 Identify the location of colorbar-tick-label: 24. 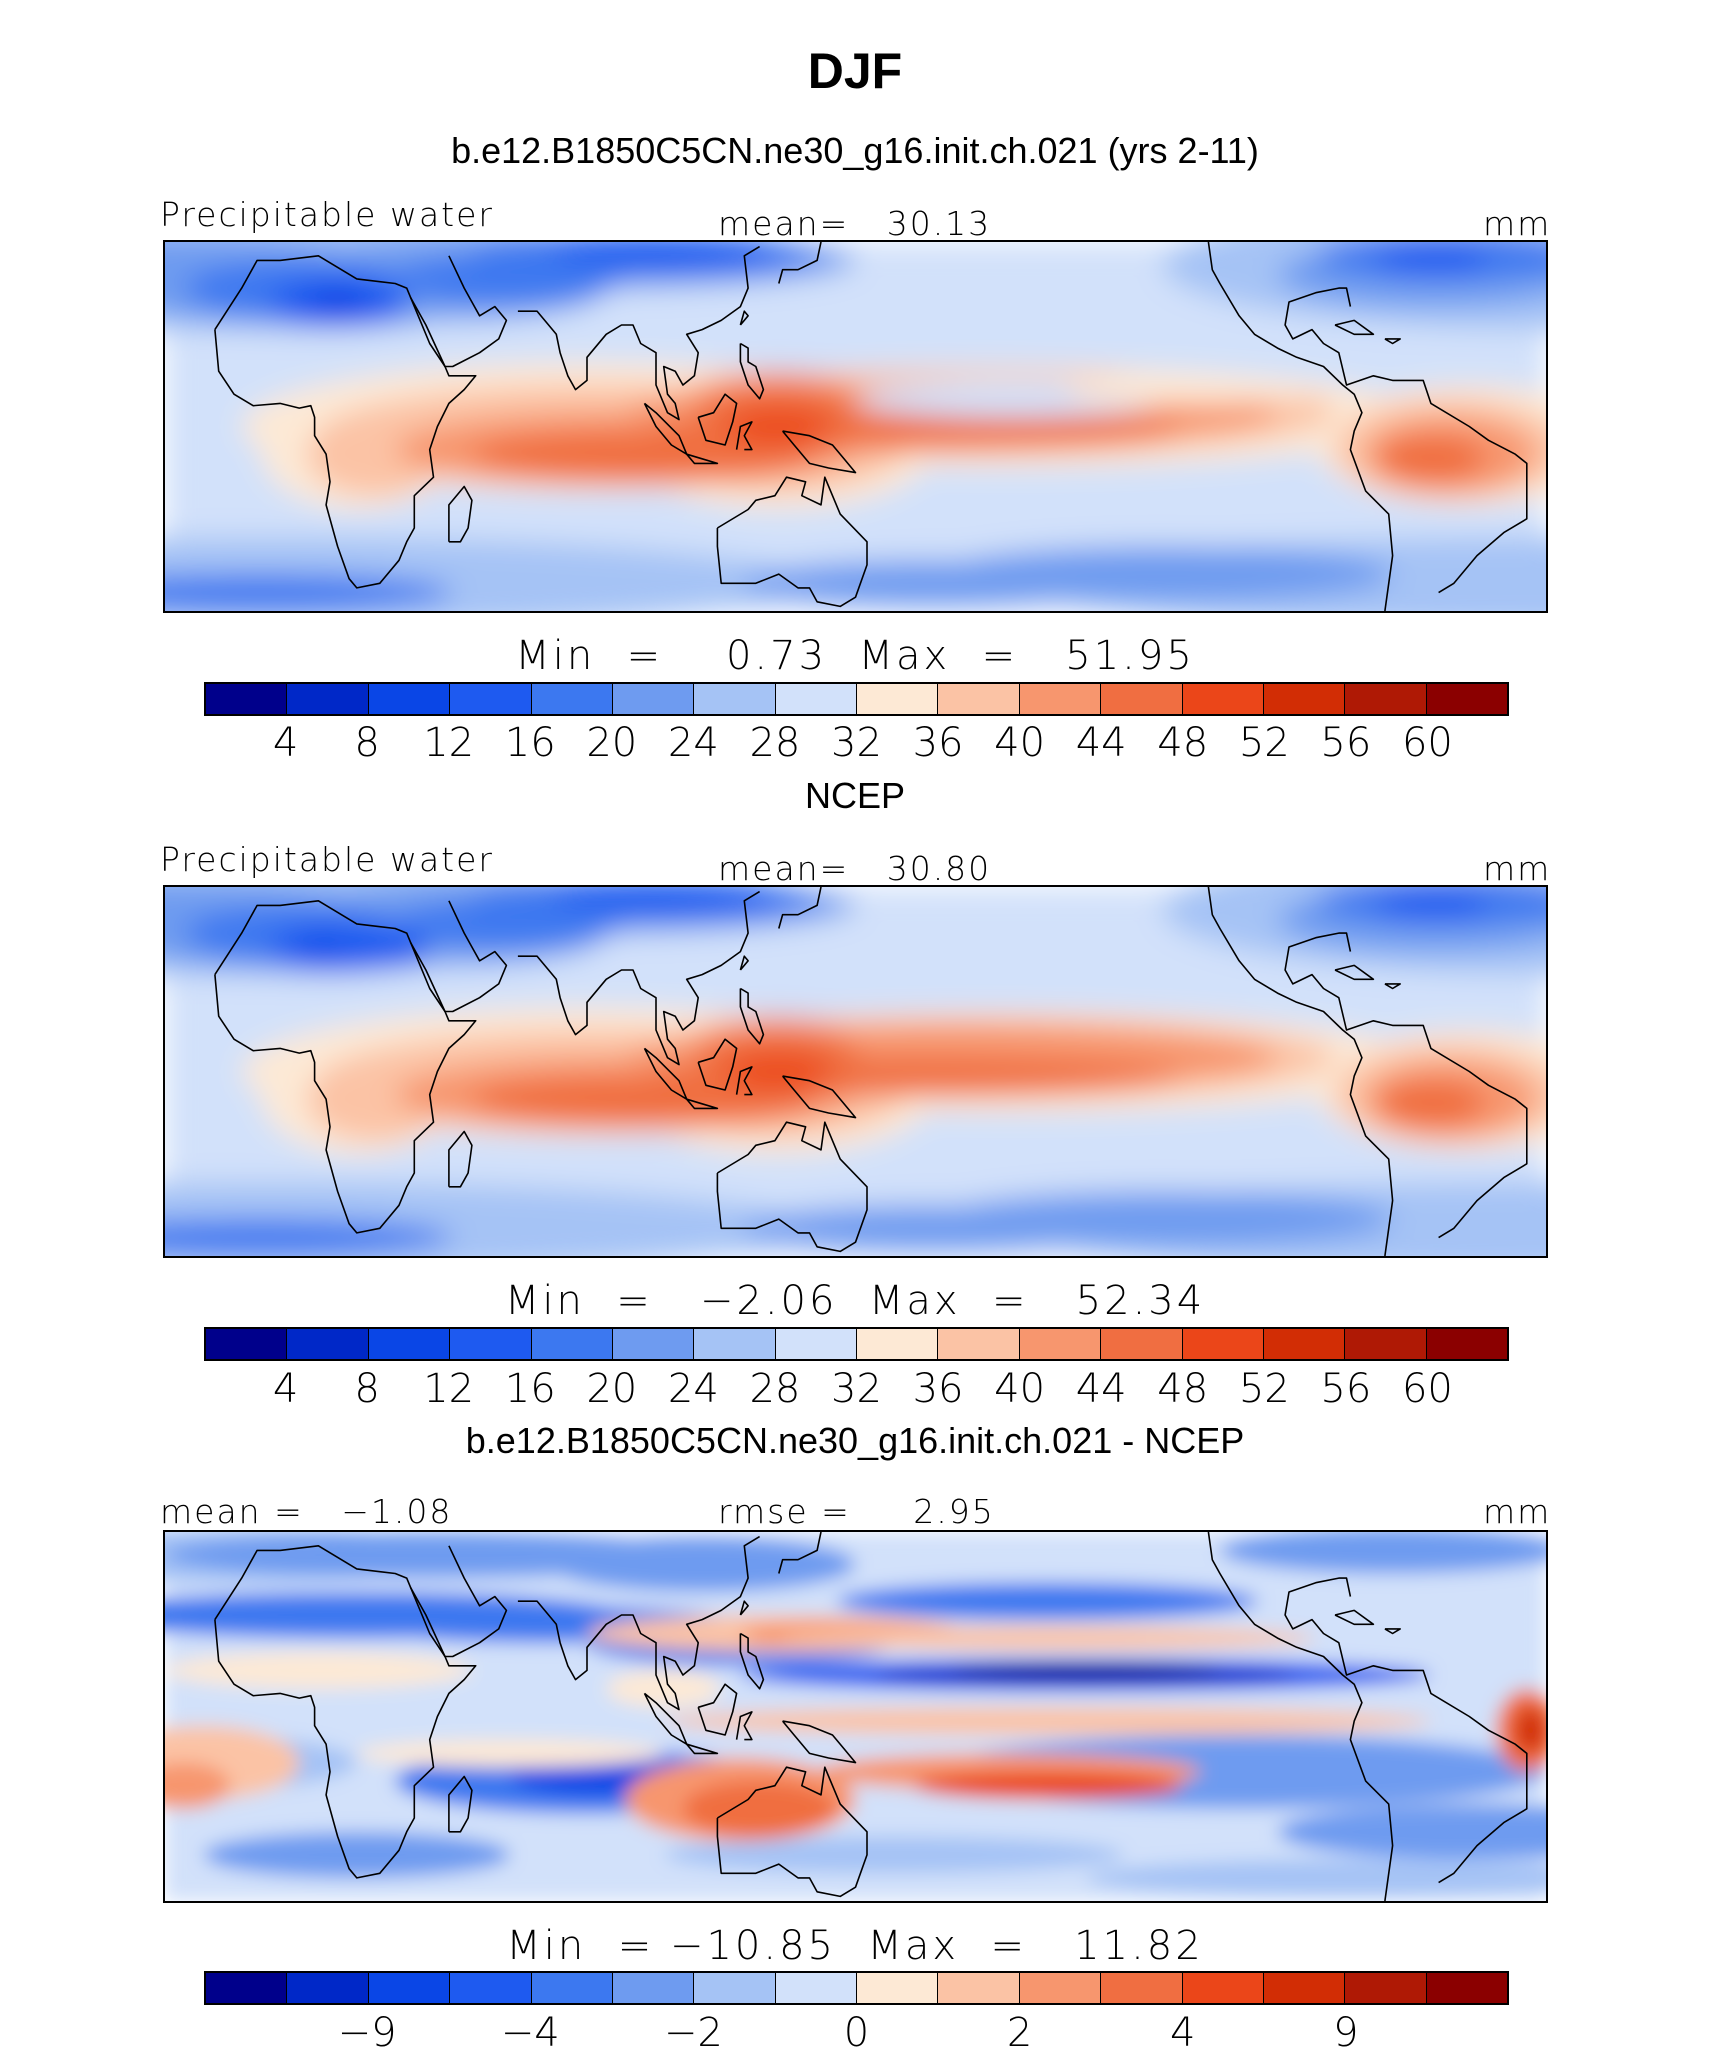
(693, 743).